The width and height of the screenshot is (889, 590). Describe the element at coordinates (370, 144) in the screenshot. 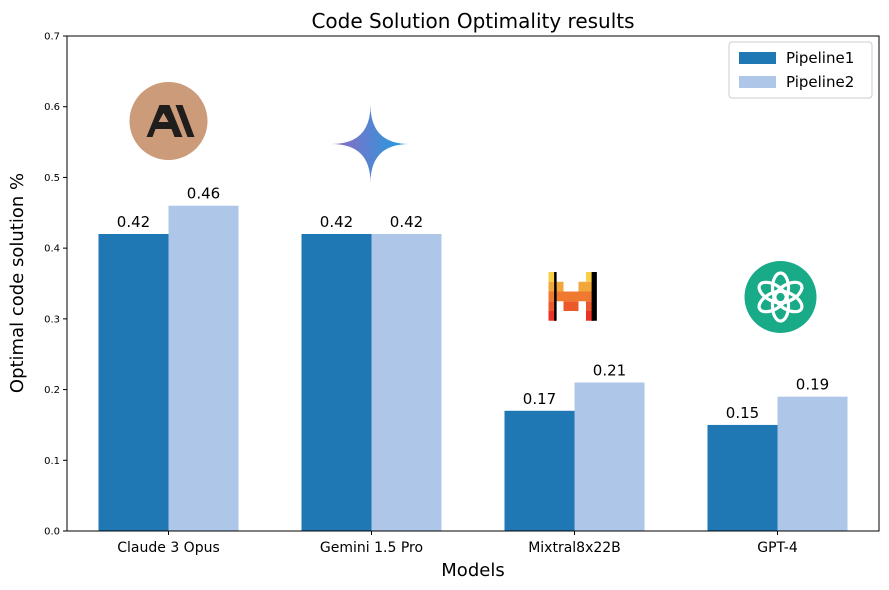

I see `gemini-logo` at that location.